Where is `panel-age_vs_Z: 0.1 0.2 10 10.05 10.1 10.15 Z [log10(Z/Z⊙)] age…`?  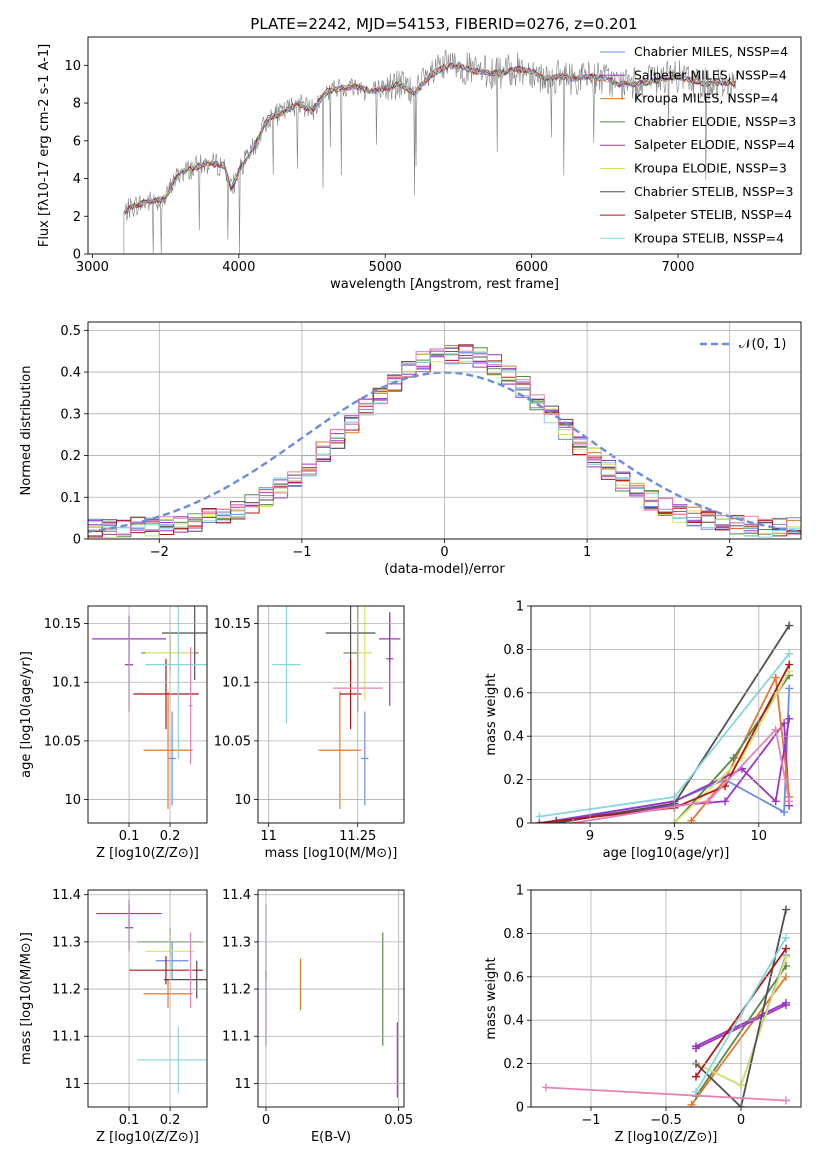
panel-age_vs_Z: 0.1 0.2 10 10.05 10.1 10.15 Z [log10(Z/Z⊙)] age… is located at coordinates (113, 733).